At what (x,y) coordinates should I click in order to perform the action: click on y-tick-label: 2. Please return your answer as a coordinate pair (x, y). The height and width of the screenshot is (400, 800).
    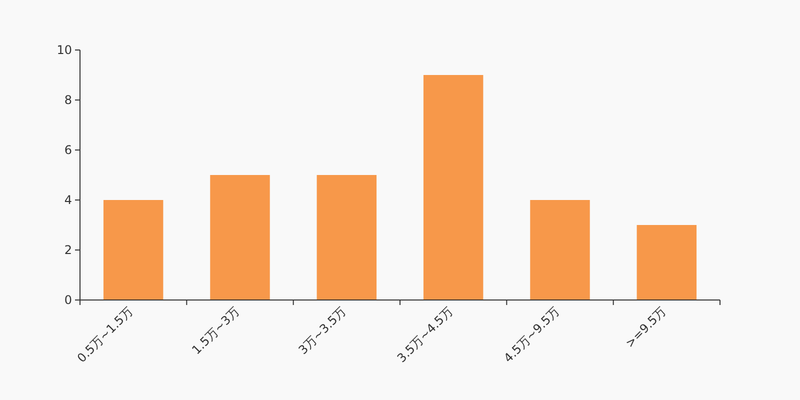
    Looking at the image, I should click on (68, 250).